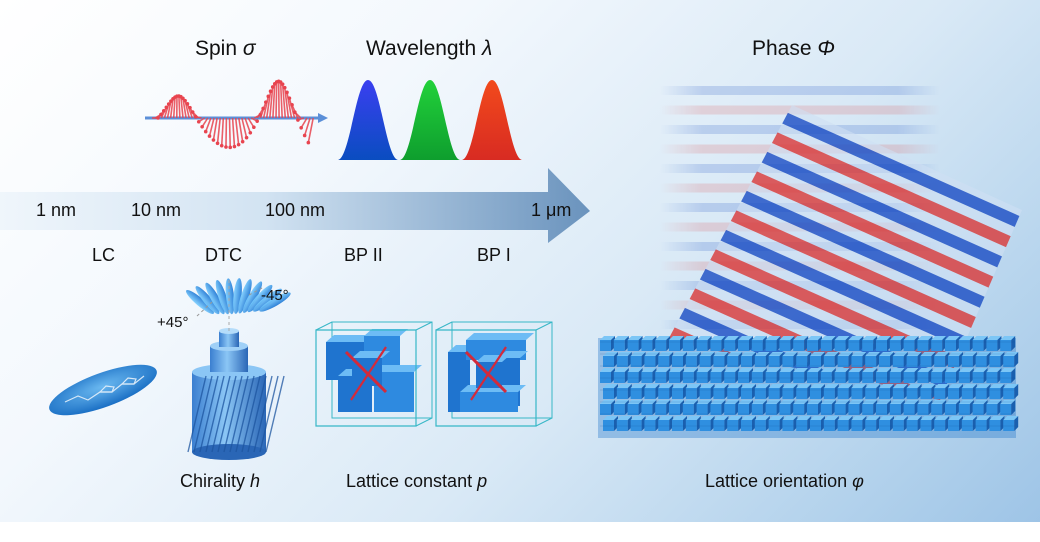 This screenshot has height=542, width=1040. I want to click on structure-lc: LC, so click(104, 255).